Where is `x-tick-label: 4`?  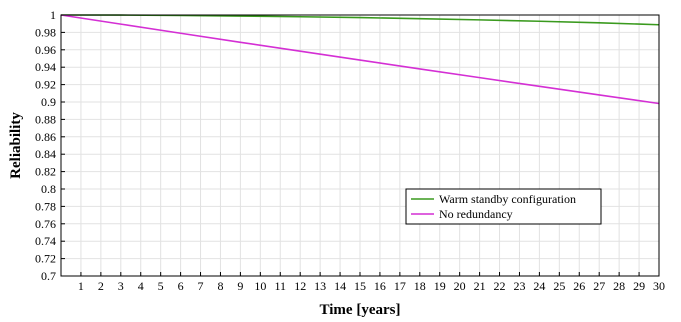 x-tick-label: 4 is located at coordinates (141, 286).